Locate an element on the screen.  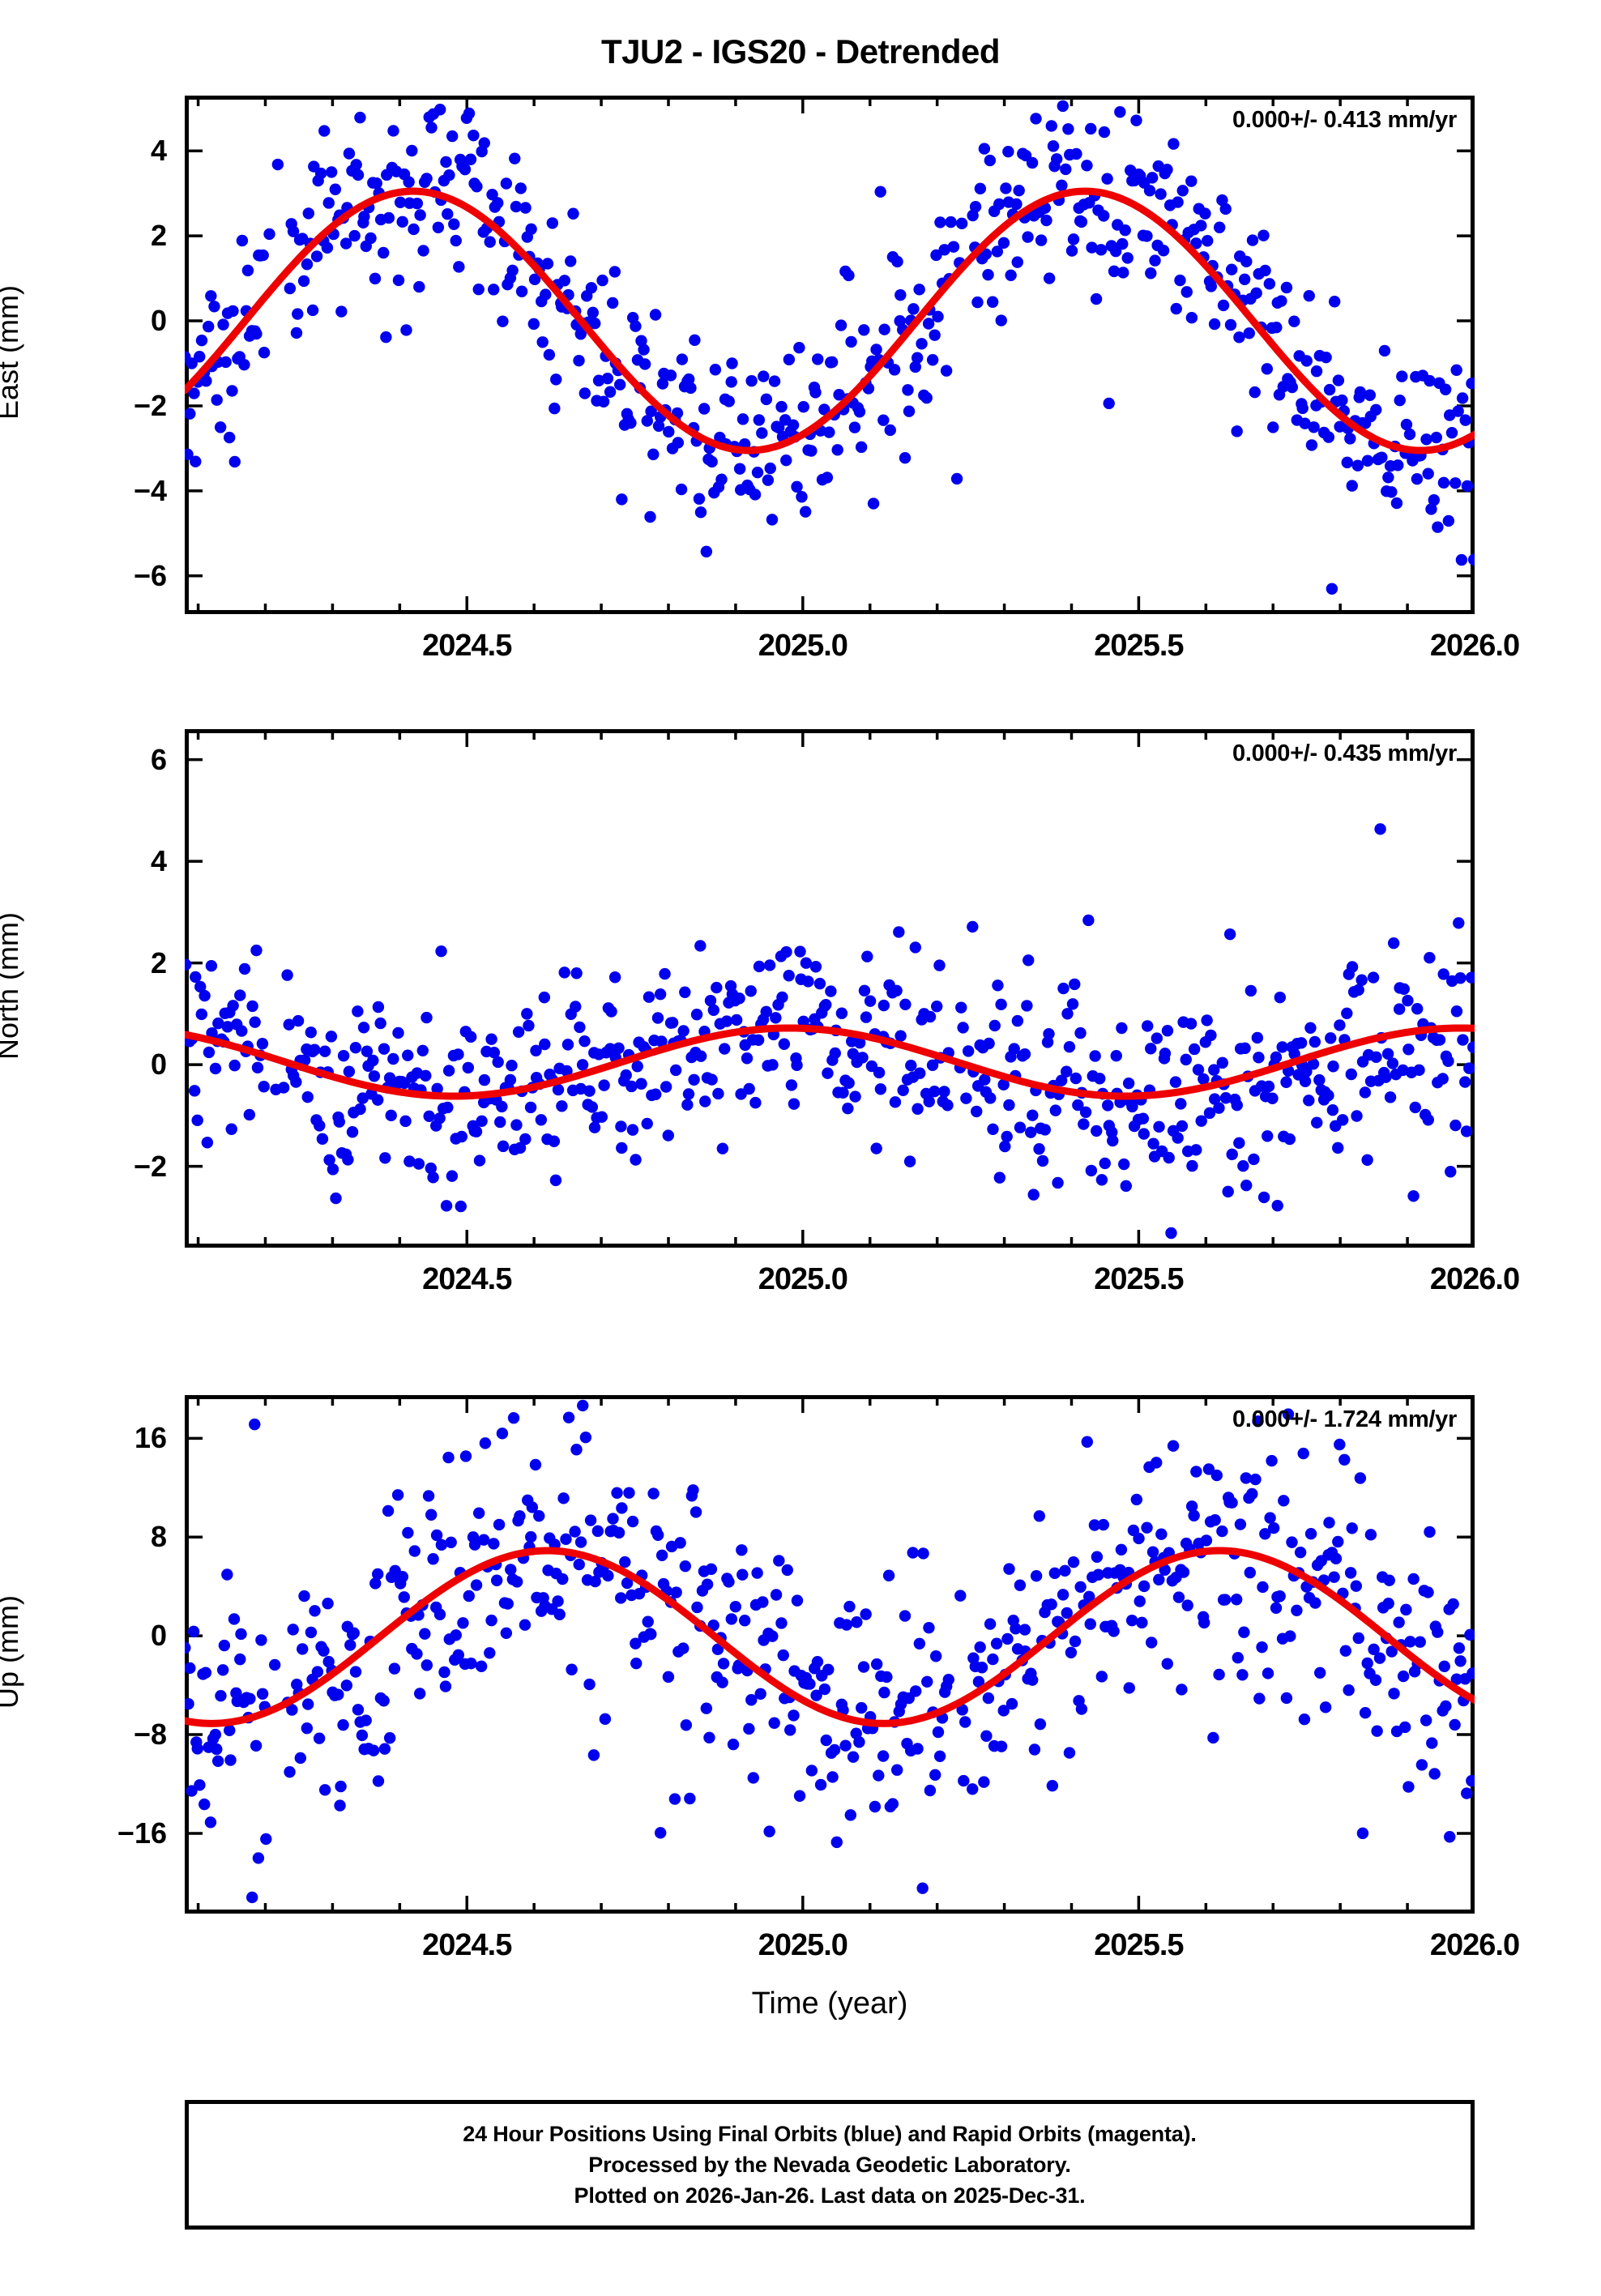
panel-east-rate-annotation: 0.000+/- 0.413 mm/yr is located at coordinates (1344, 120).